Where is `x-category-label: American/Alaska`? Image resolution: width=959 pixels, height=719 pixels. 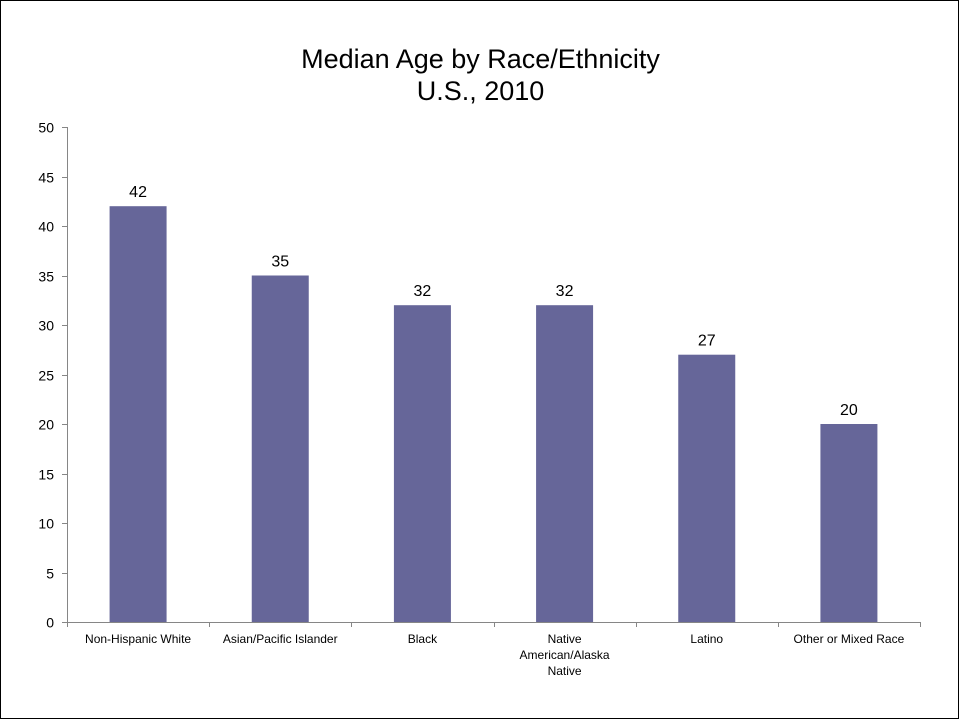 x-category-label: American/Alaska is located at coordinates (565, 655).